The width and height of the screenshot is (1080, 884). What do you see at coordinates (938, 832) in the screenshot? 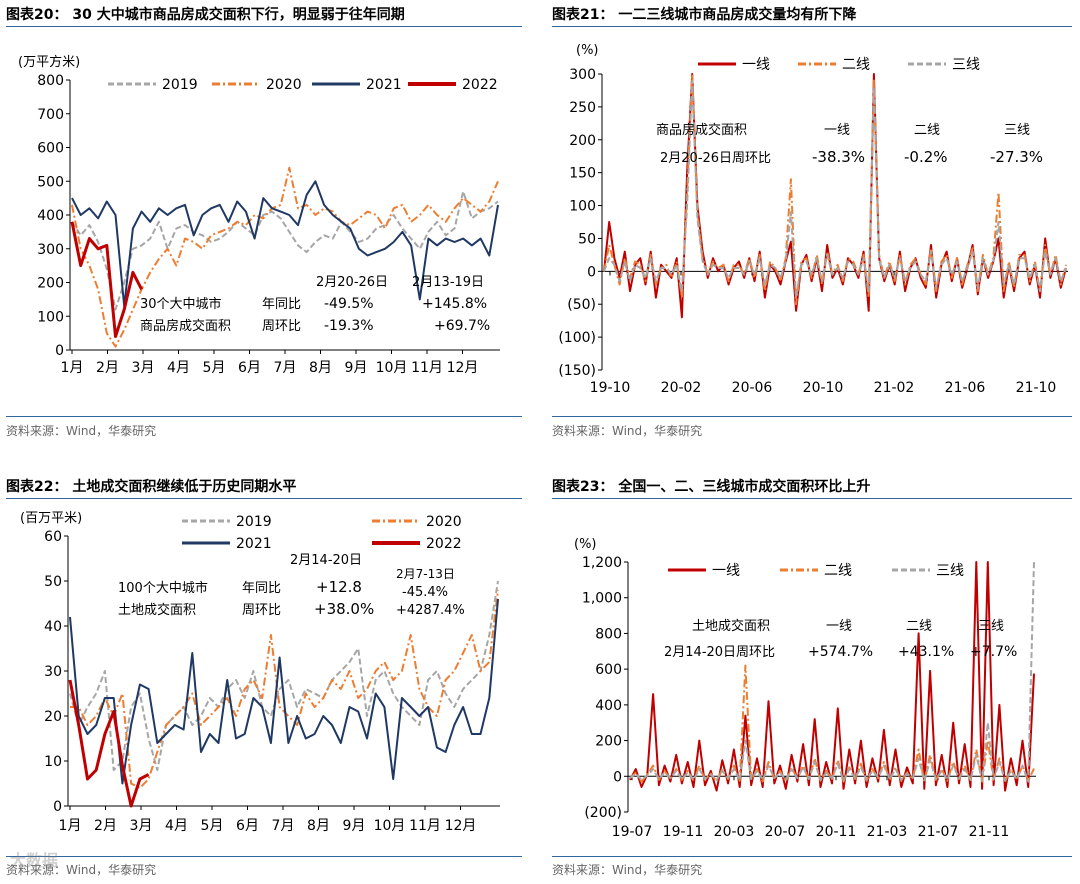
I see `x-tick-label: 21-07` at bounding box center [938, 832].